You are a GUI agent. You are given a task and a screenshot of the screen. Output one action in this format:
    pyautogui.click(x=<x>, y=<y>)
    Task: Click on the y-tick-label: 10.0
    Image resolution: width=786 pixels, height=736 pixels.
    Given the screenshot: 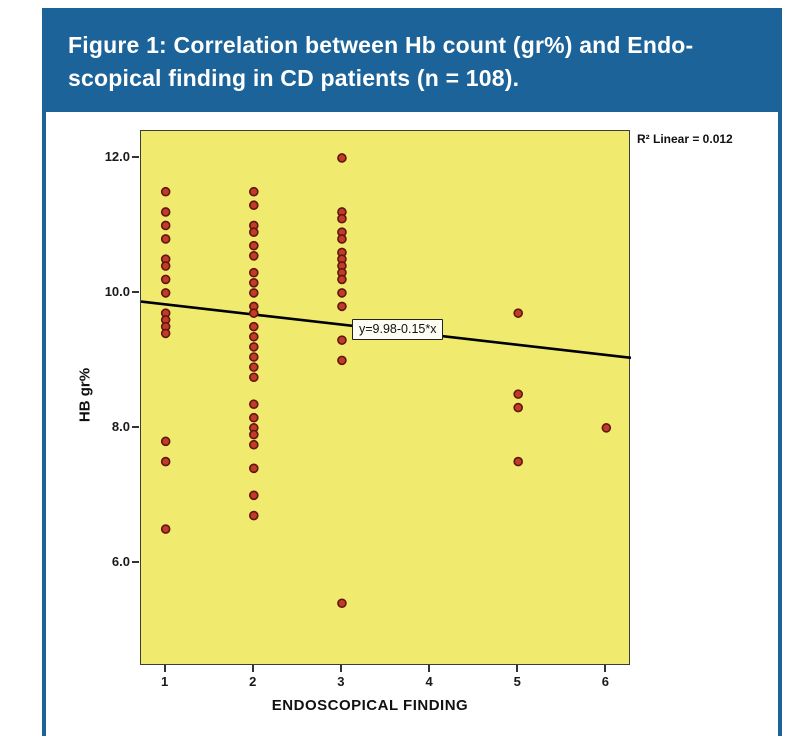 What is the action you would take?
    pyautogui.click(x=117, y=291)
    